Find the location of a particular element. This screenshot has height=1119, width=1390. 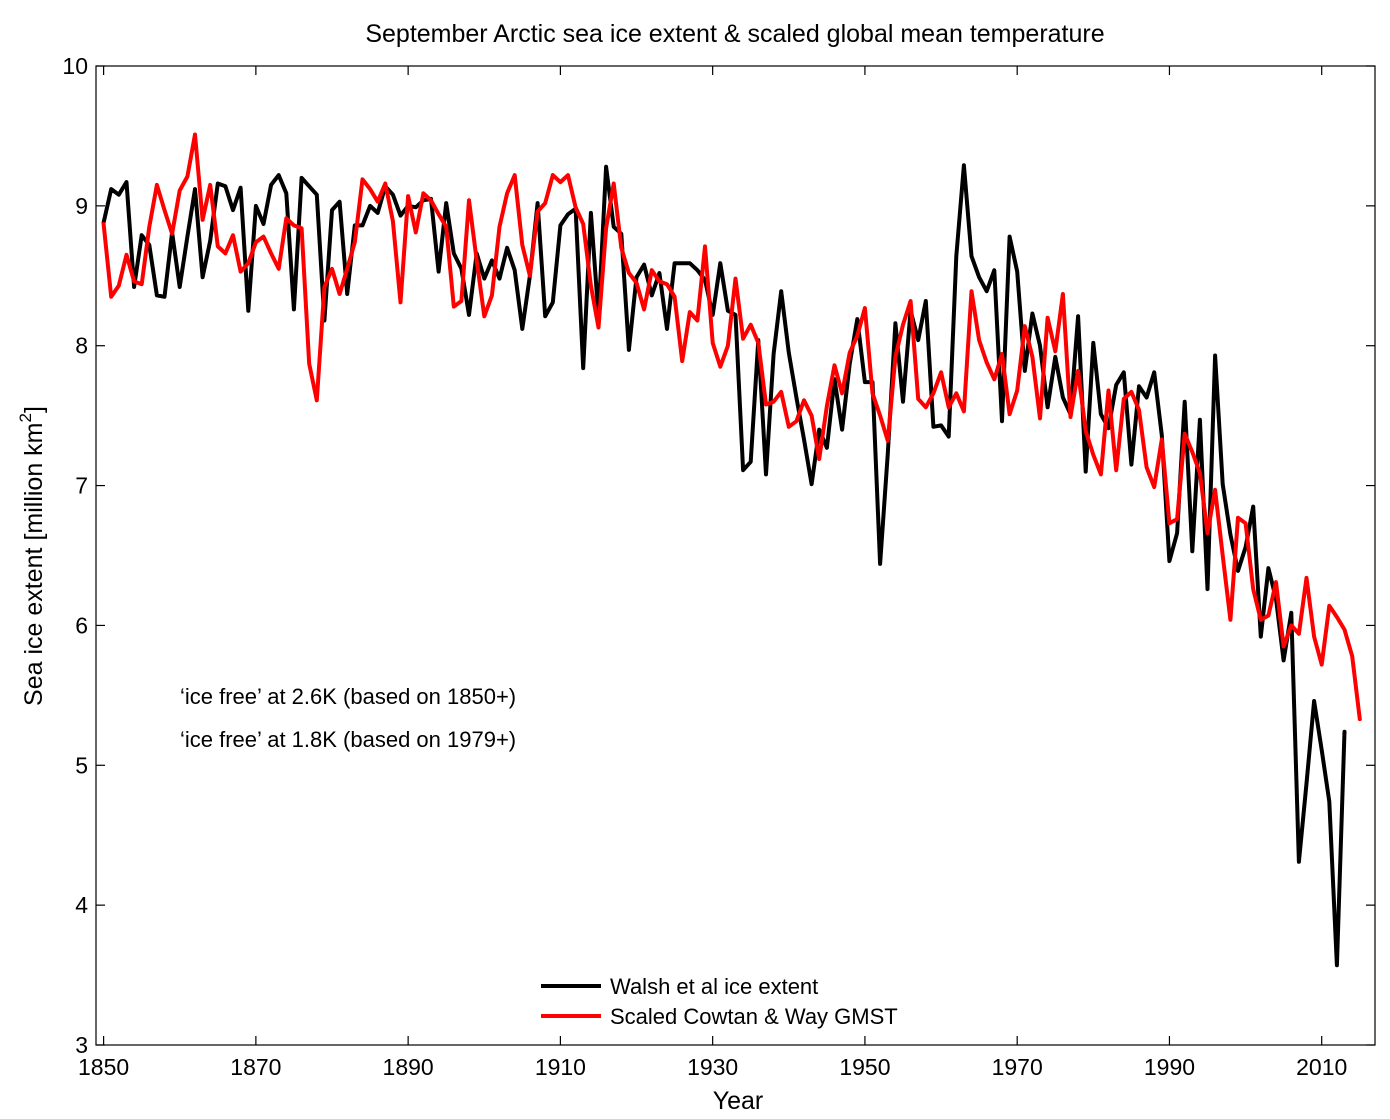

y-tick-label: 6 is located at coordinates (81, 625).